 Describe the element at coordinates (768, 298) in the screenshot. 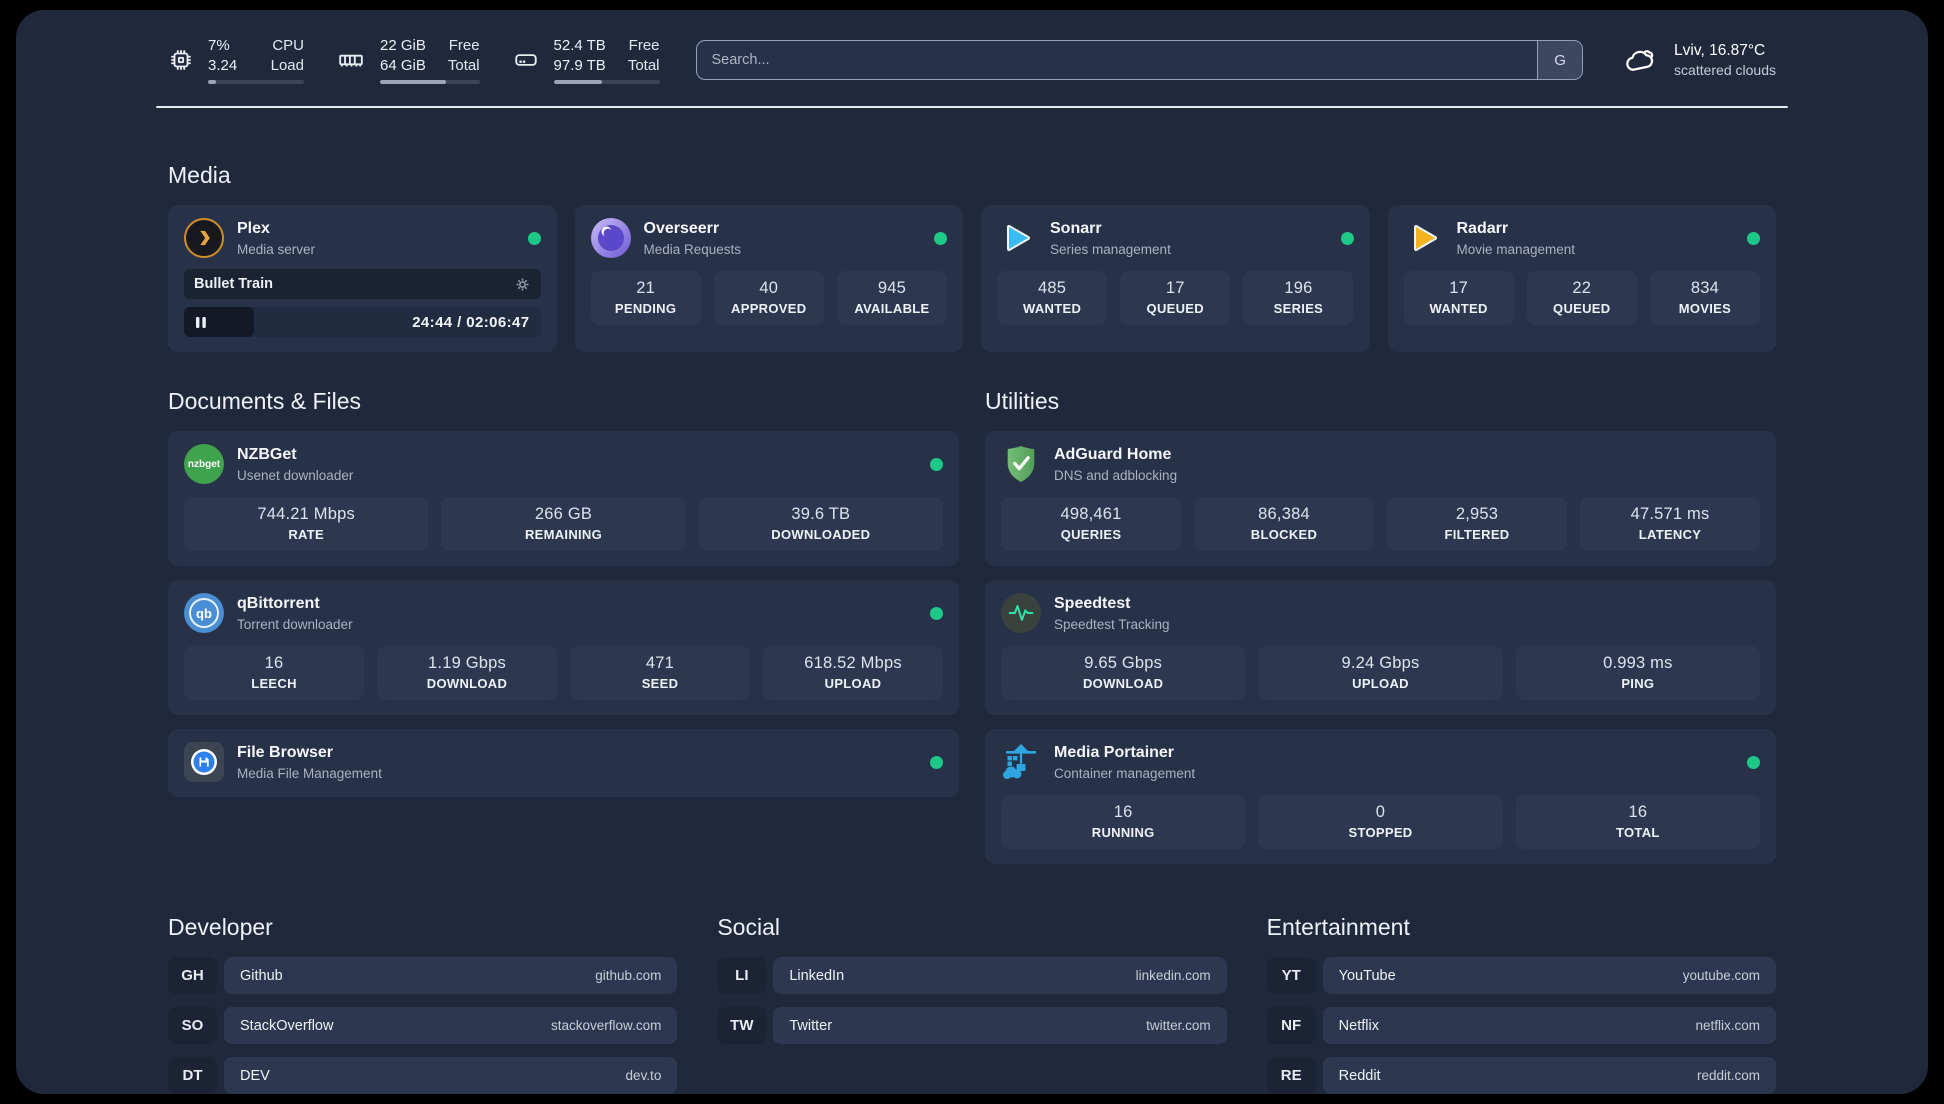

I see `stat-tile: 40 APPROVED` at that location.